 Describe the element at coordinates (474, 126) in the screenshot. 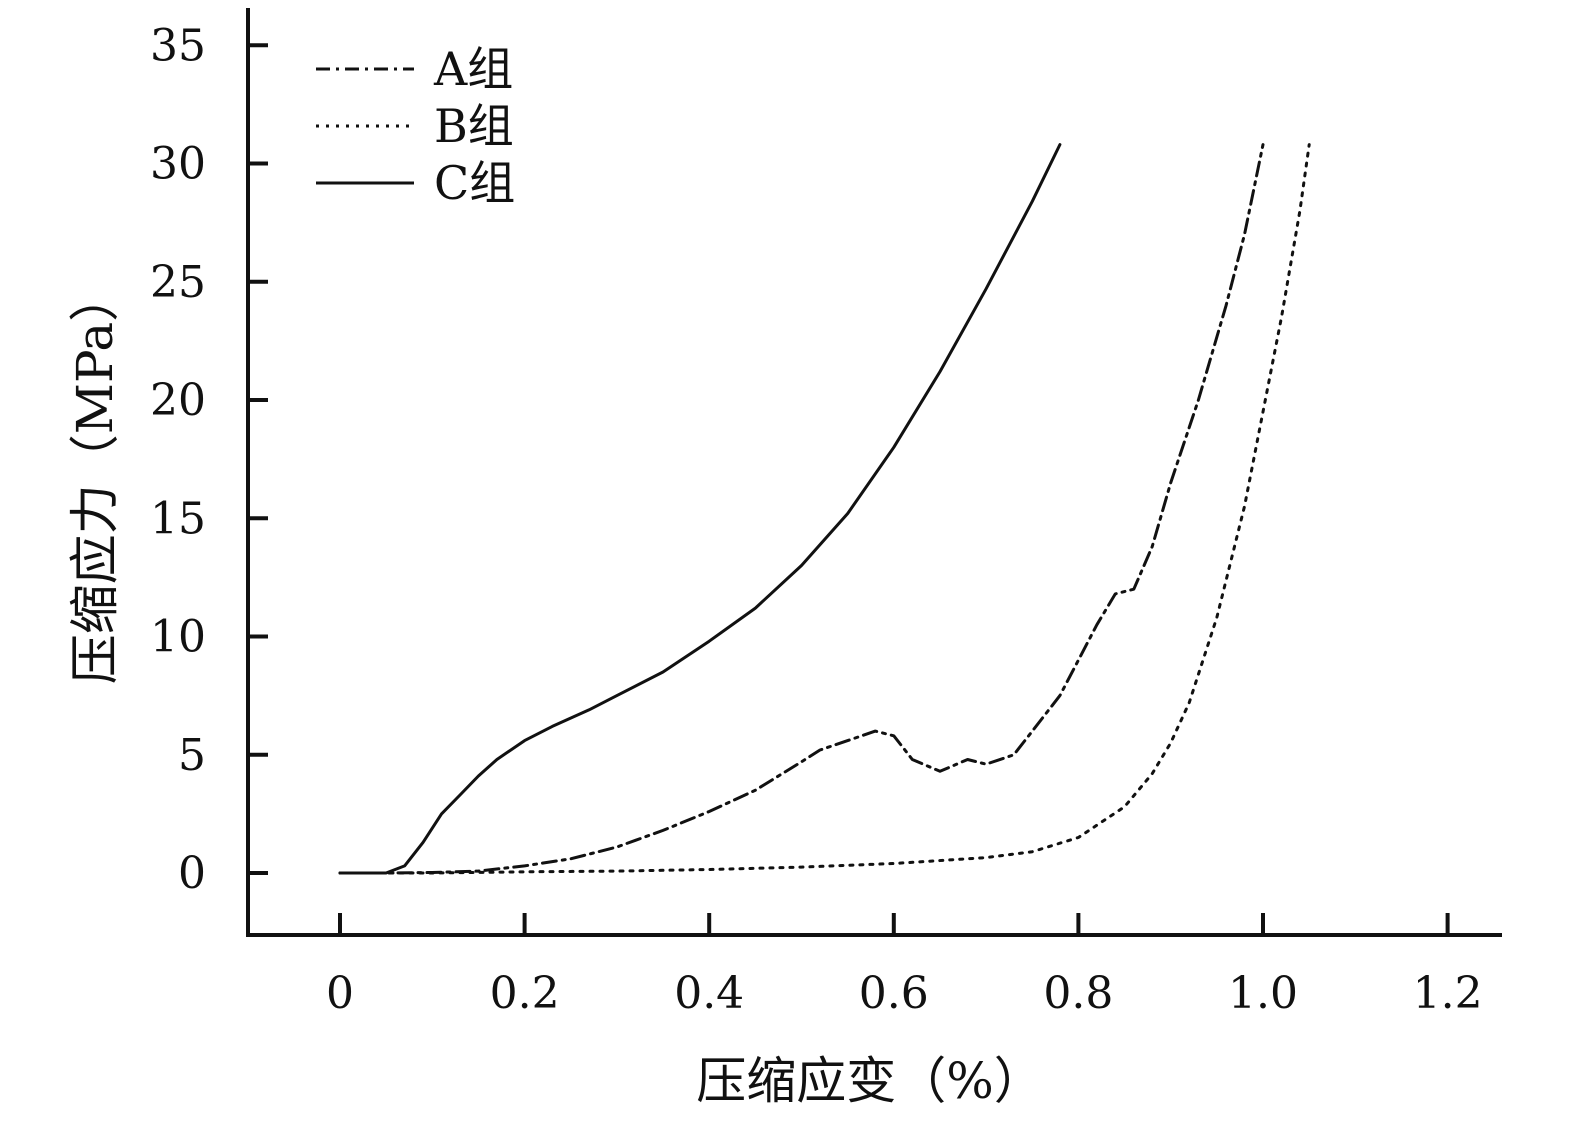

I see `legend-label-2: B组` at that location.